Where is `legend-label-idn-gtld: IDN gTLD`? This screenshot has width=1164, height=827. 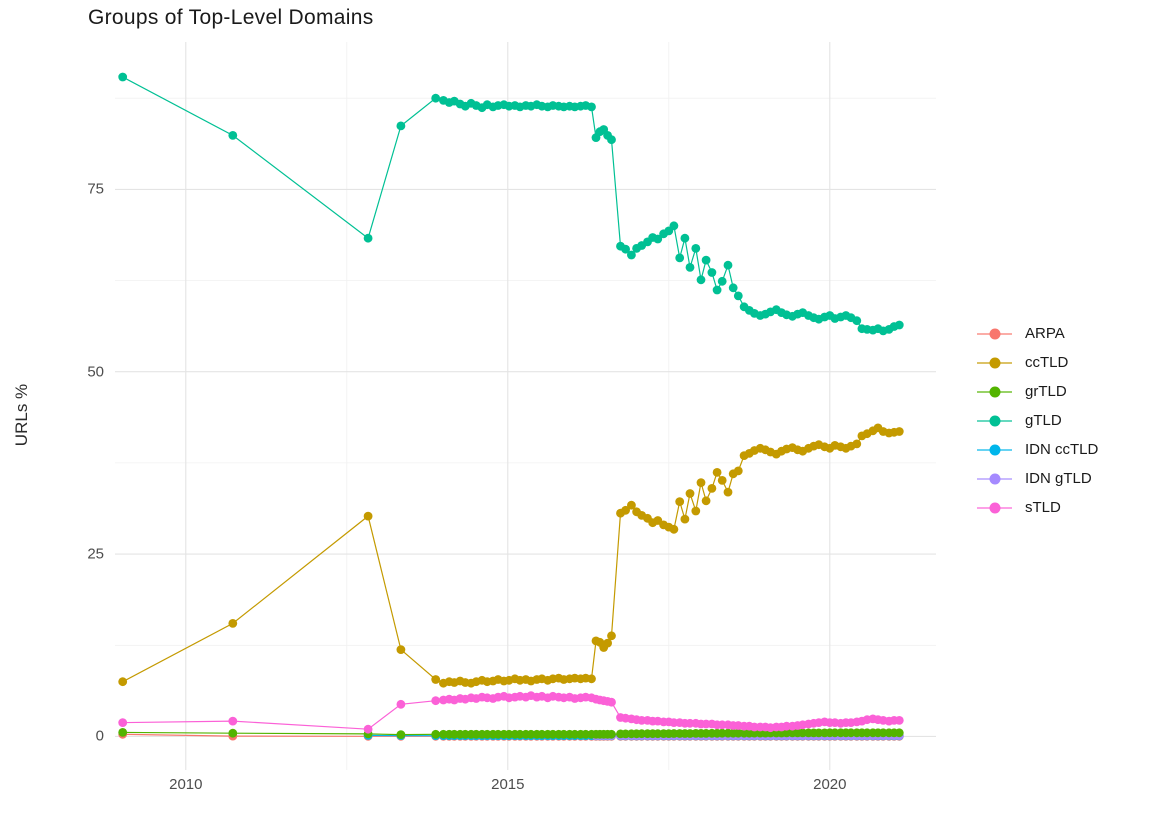
legend-label-idn-gtld: IDN gTLD is located at coordinates (1058, 478).